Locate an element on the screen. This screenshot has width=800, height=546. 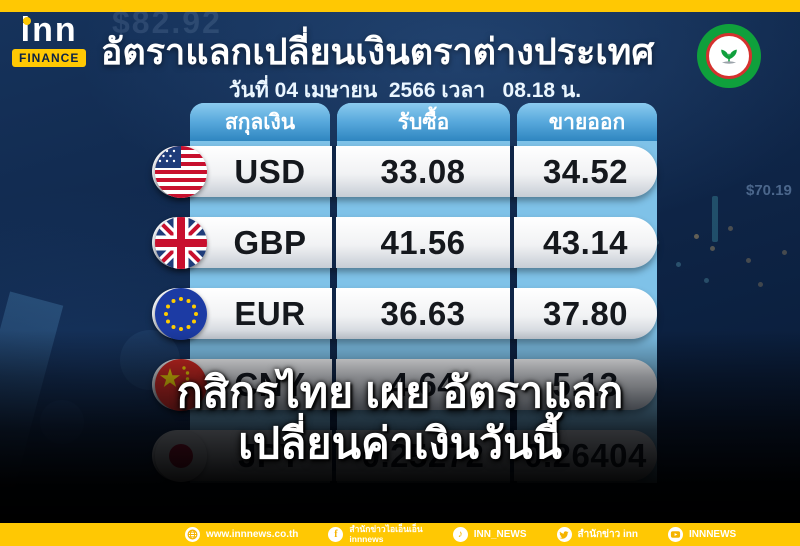
background-price-text: $82.92 is located at coordinates (167, 22).